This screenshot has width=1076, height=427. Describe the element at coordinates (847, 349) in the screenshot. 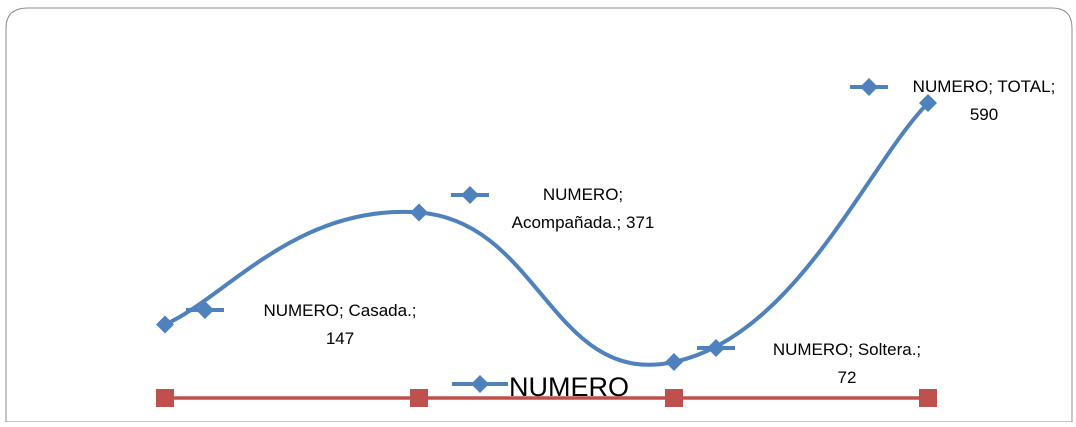

I see `data-label-3-line-1: NUMERO; Soltera.;` at that location.